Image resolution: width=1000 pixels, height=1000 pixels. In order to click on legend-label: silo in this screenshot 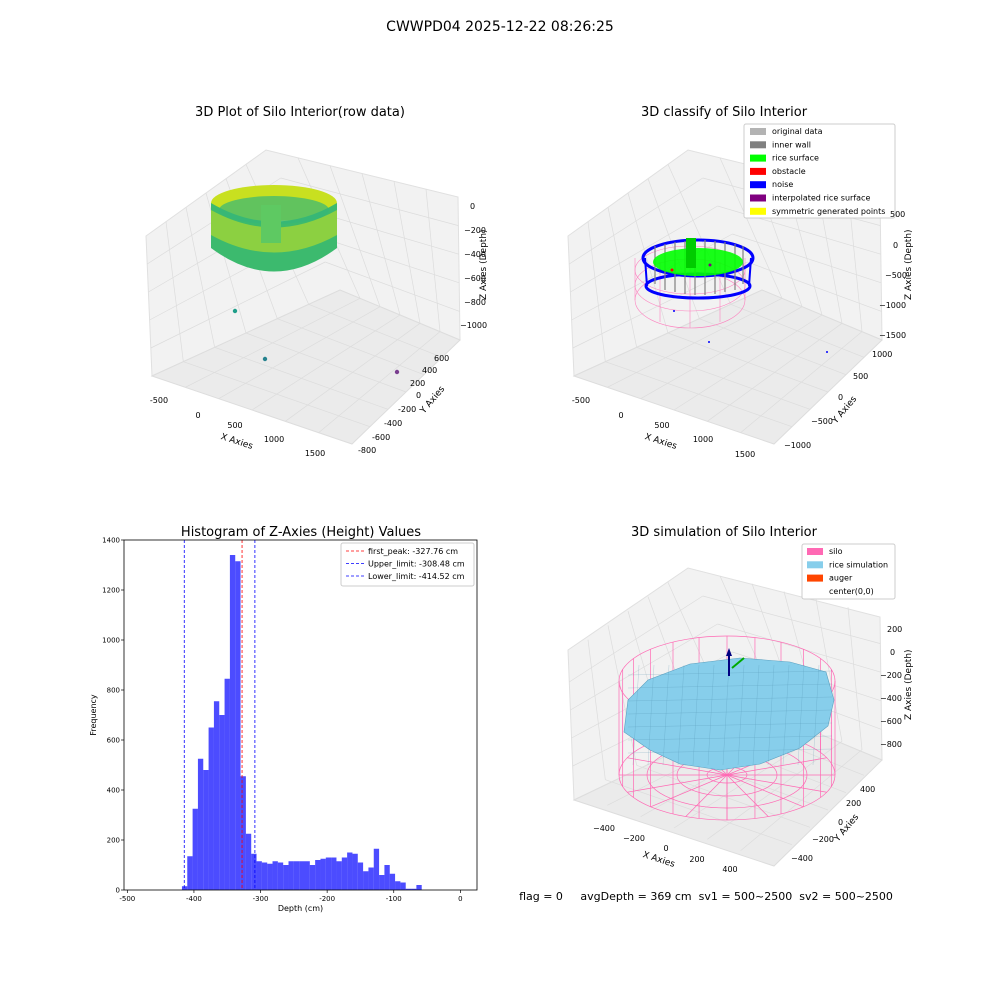, I will do `click(836, 551)`.